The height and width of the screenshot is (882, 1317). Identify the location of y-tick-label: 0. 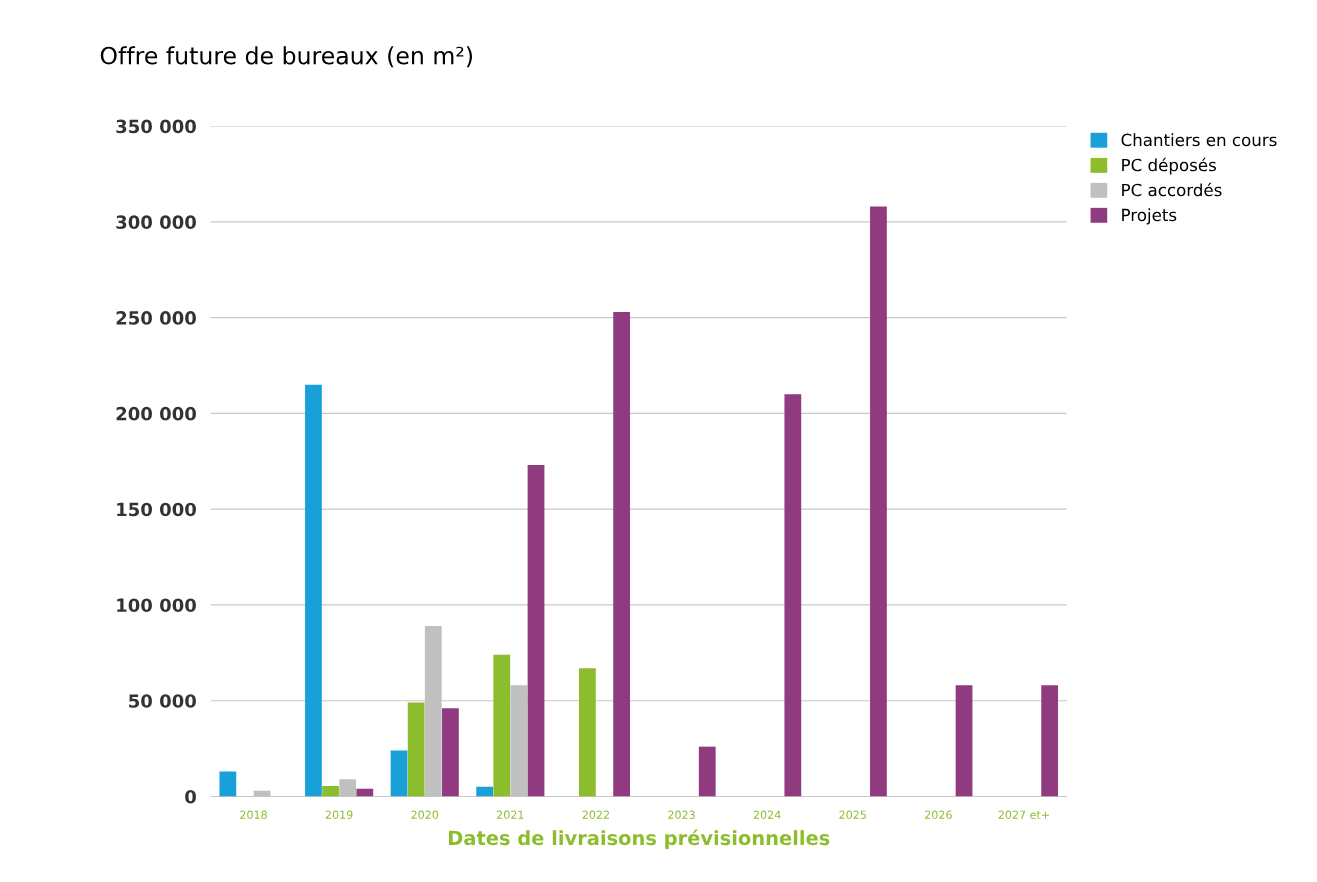
(190, 796).